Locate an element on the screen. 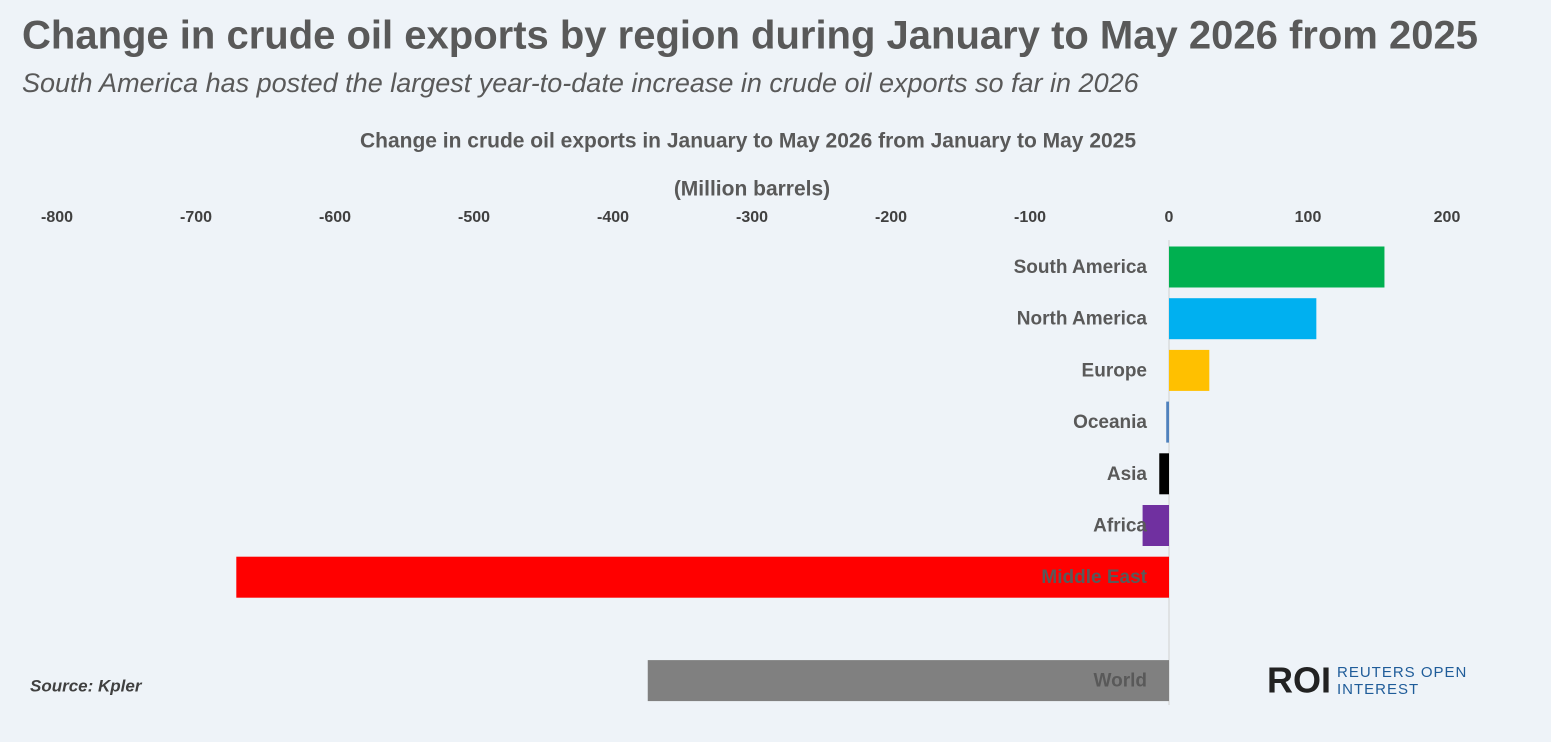 This screenshot has height=742, width=1551. x-tick-label: -300 is located at coordinates (752, 217).